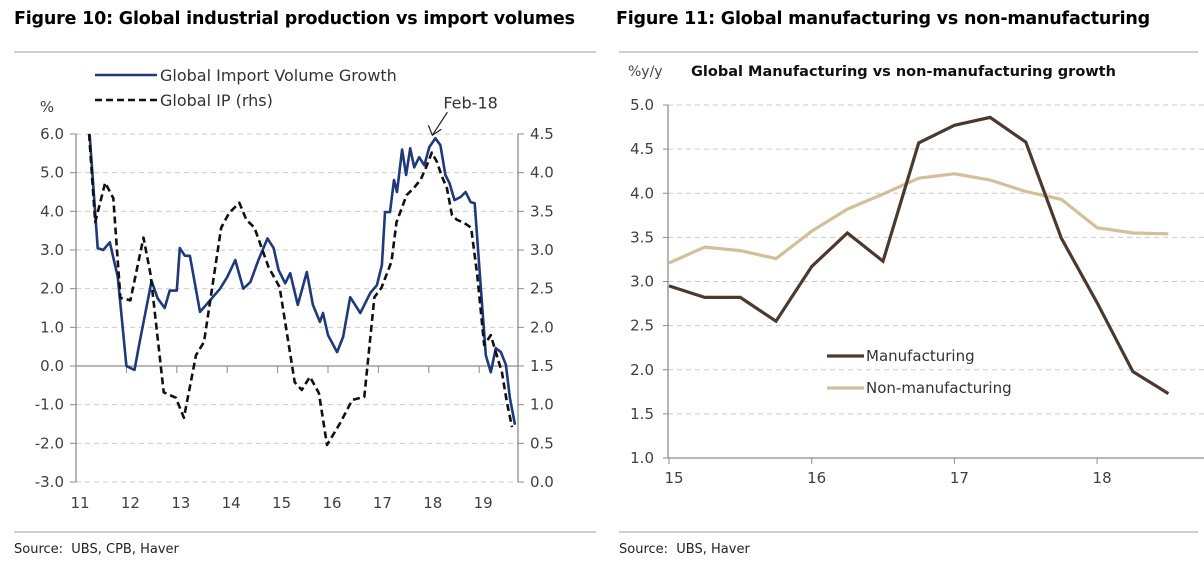  I want to click on y-tick-label: -1.0, so click(49, 405).